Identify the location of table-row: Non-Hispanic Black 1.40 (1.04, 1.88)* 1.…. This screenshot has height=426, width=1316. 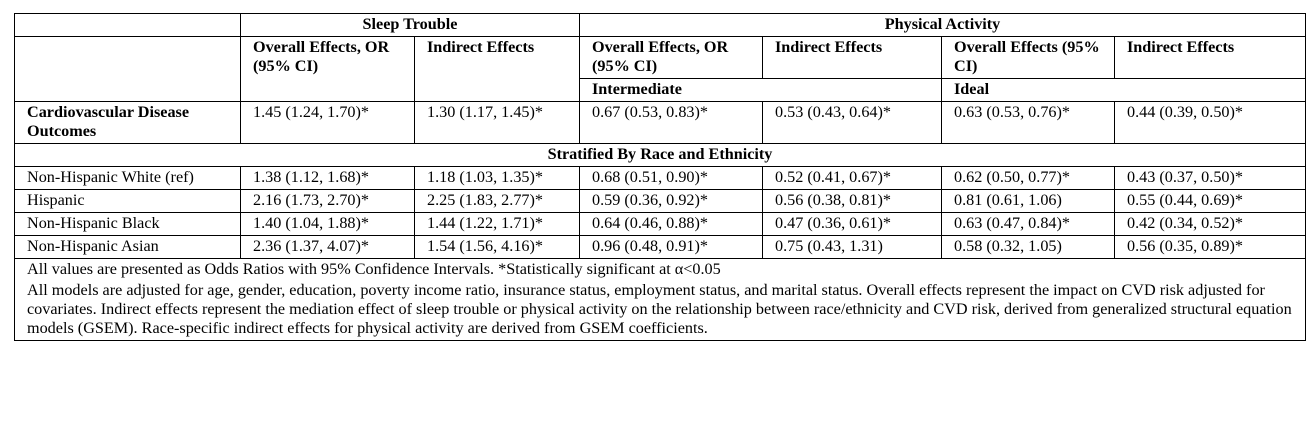
(660, 224).